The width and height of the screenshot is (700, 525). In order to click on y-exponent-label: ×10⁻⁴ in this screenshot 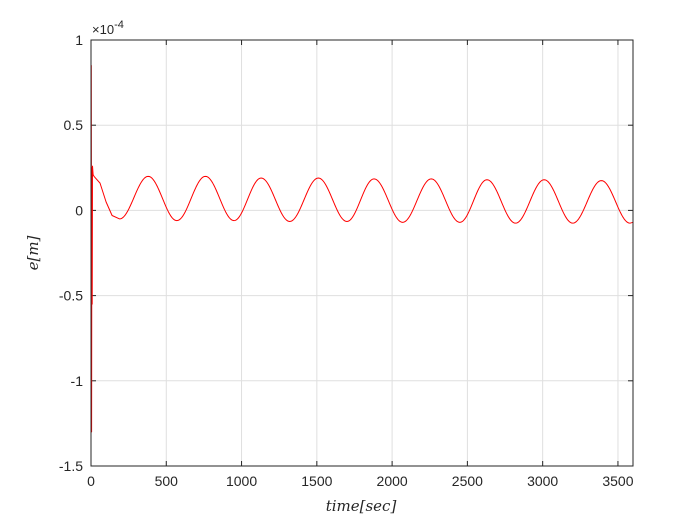, I will do `click(108, 28)`.